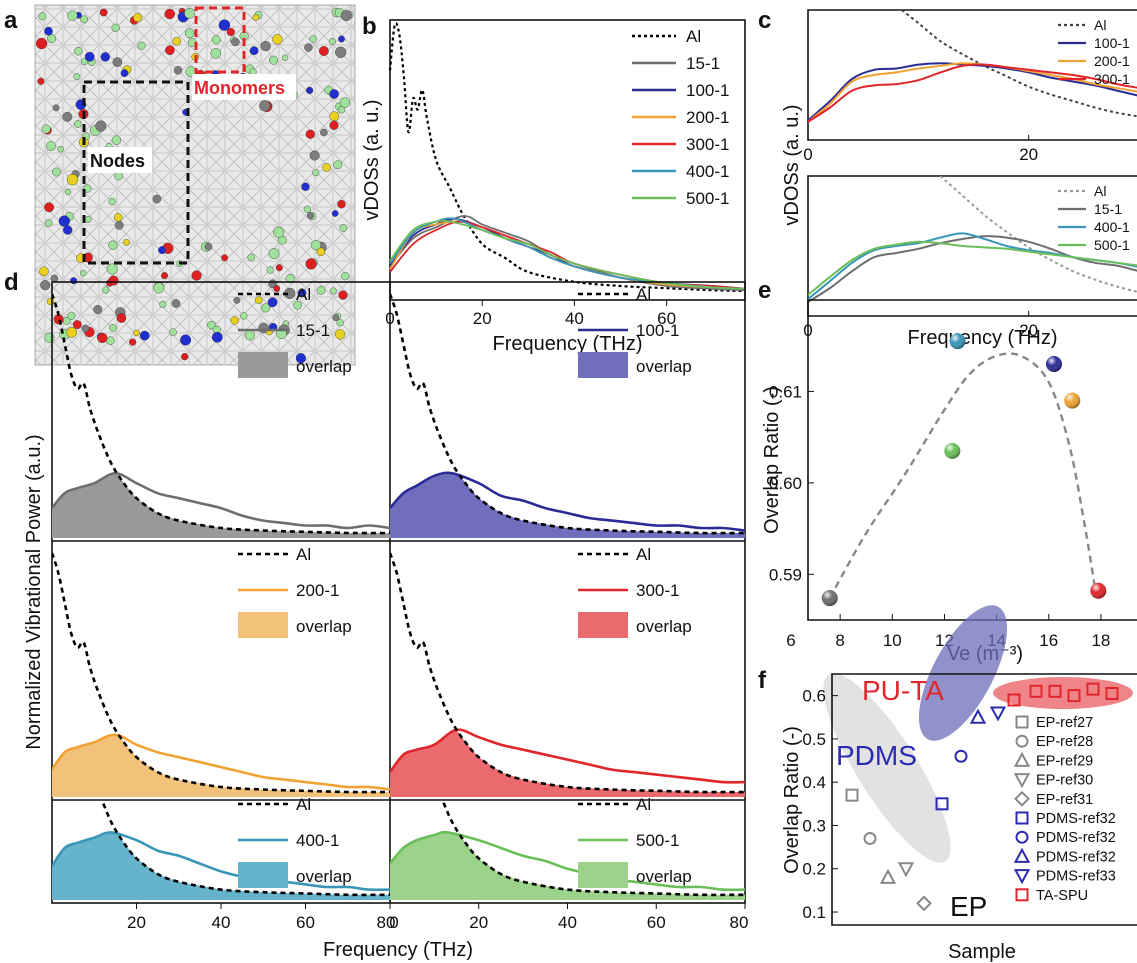 This screenshot has height=963, width=1137. Describe the element at coordinates (1064, 742) in the screenshot. I see `panel-f-legend-label: EP-ref28` at that location.